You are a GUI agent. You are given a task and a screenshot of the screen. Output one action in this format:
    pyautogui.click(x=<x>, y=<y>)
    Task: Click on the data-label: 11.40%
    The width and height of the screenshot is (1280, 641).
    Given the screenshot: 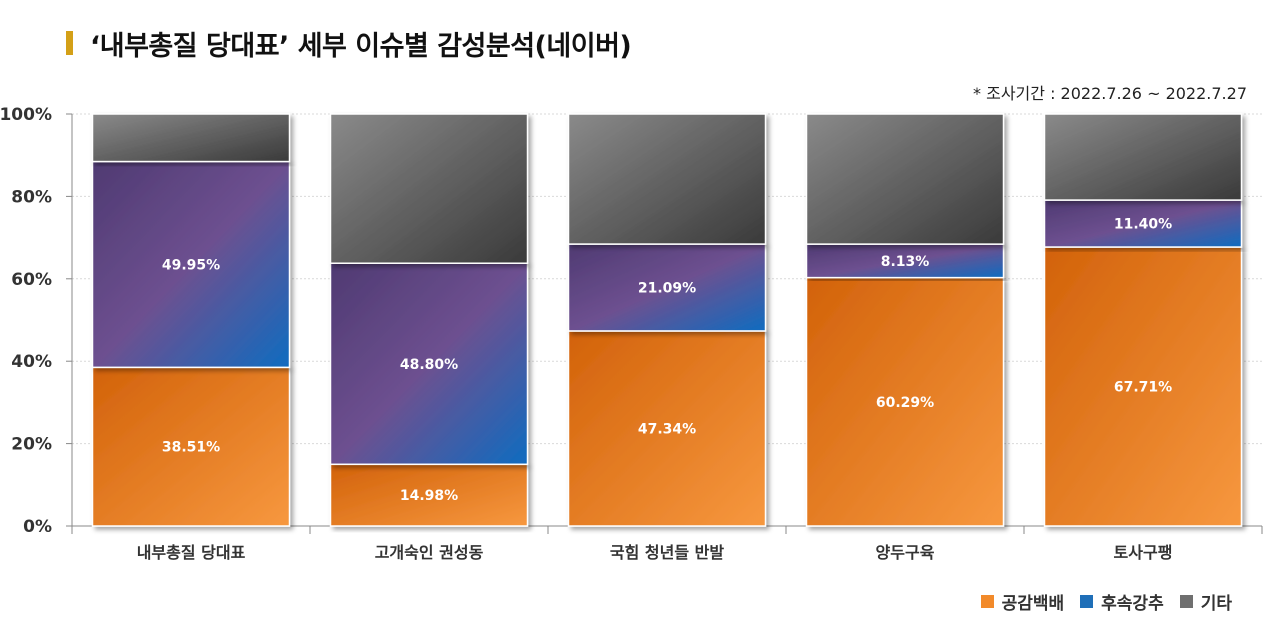 What is the action you would take?
    pyautogui.click(x=1143, y=225)
    